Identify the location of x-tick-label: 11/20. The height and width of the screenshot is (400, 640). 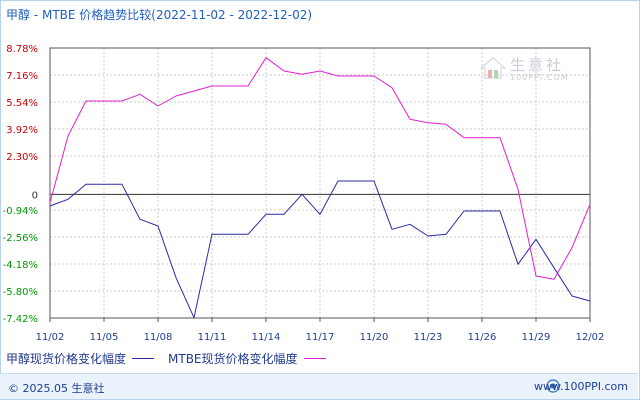
(374, 337).